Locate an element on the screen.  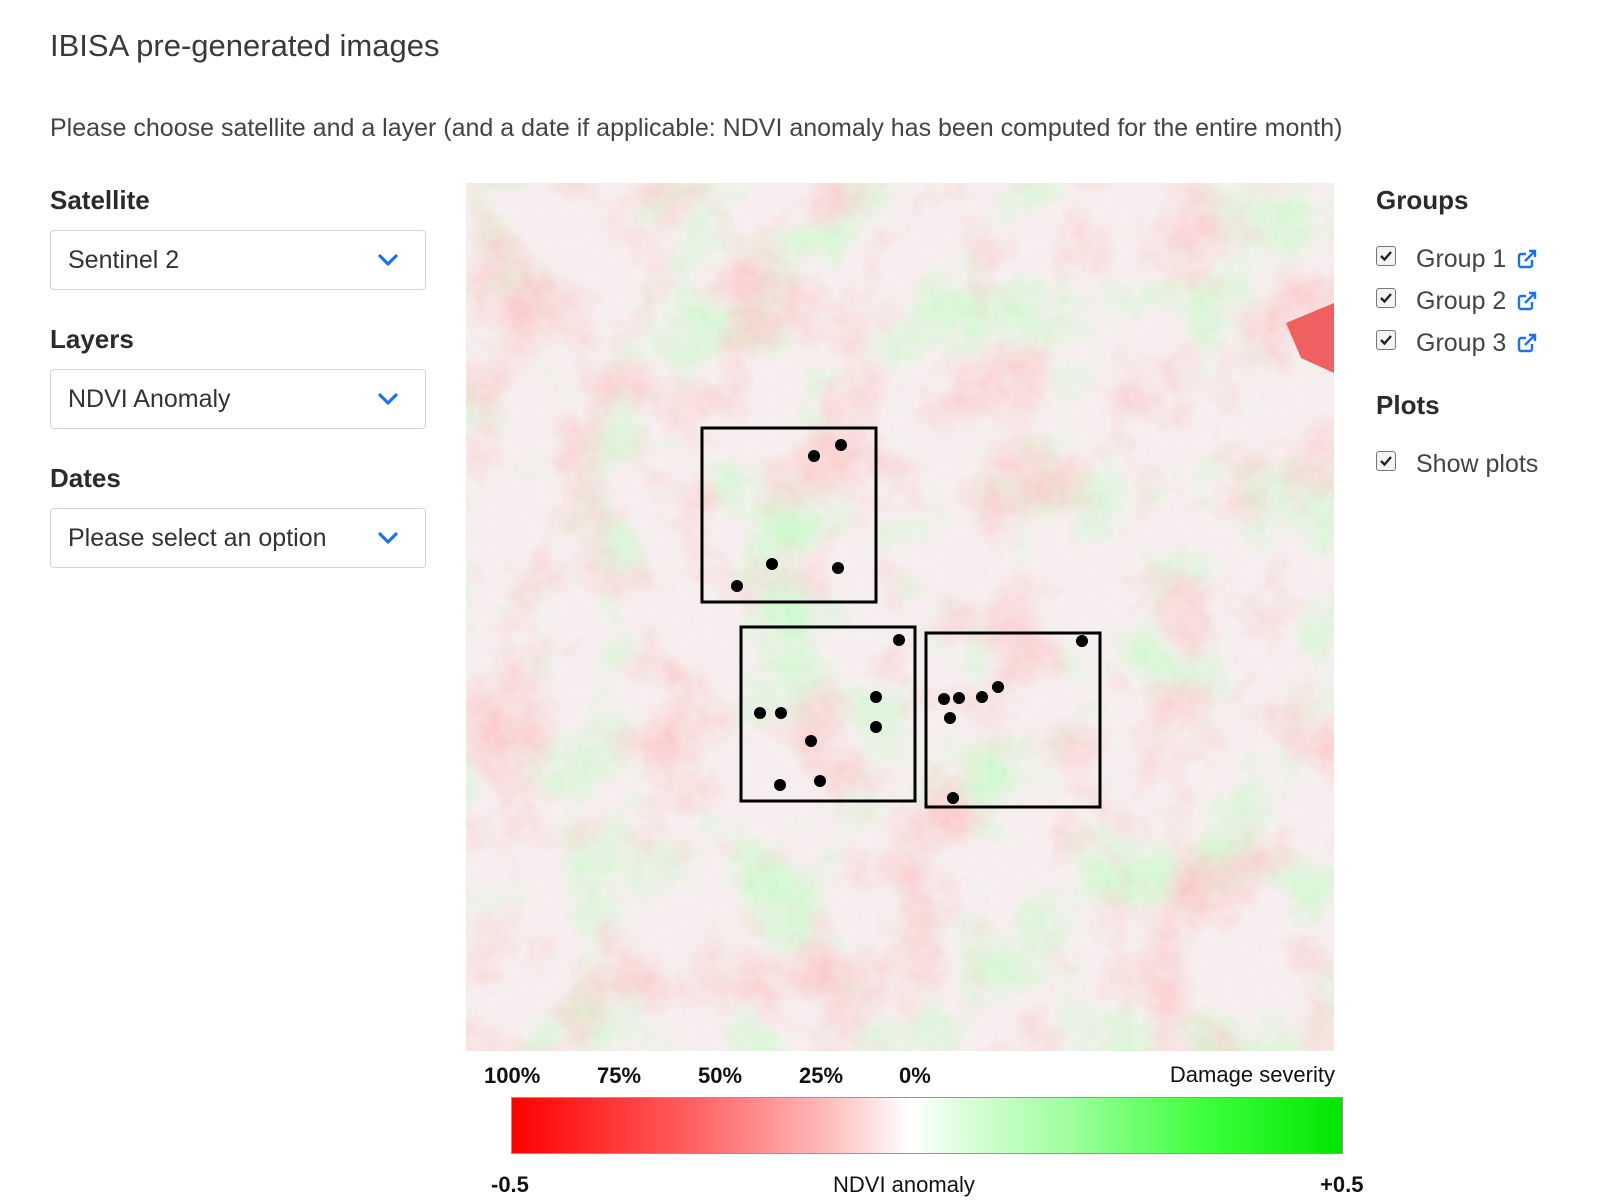
group-2-checkbox is located at coordinates (1386, 298).